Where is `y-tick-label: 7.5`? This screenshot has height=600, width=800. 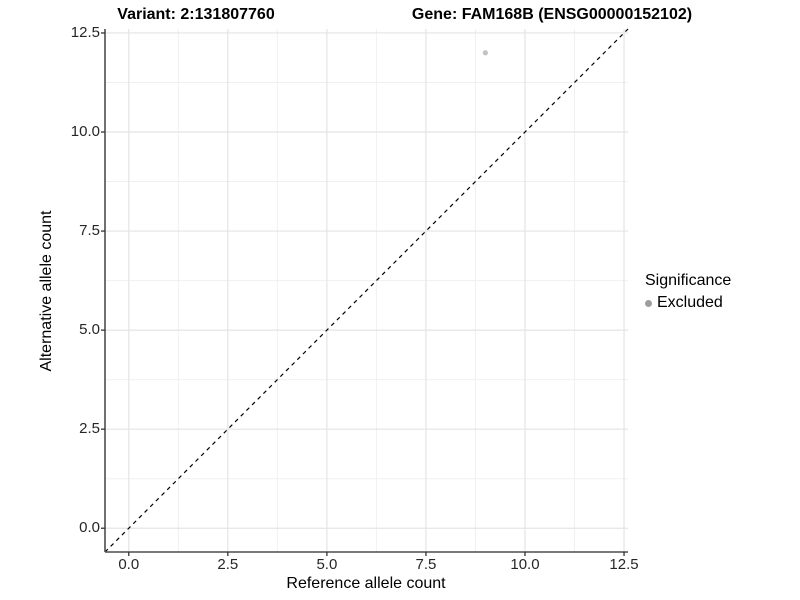 y-tick-label: 7.5 is located at coordinates (89, 231).